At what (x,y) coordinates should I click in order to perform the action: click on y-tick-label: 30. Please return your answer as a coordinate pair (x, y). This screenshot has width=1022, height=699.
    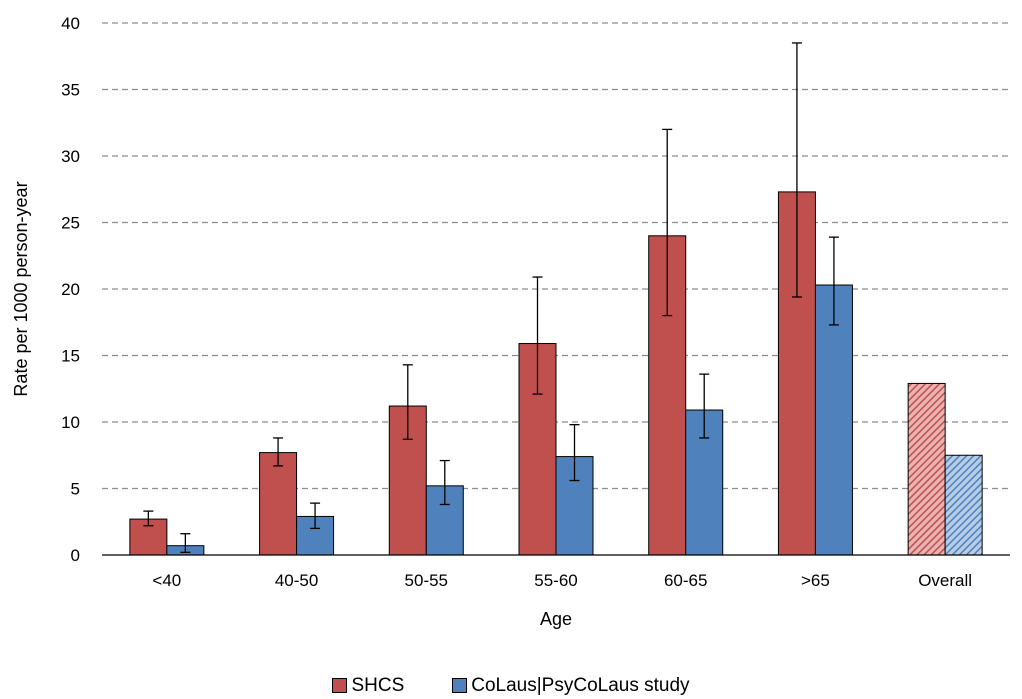
    Looking at the image, I should click on (70, 156).